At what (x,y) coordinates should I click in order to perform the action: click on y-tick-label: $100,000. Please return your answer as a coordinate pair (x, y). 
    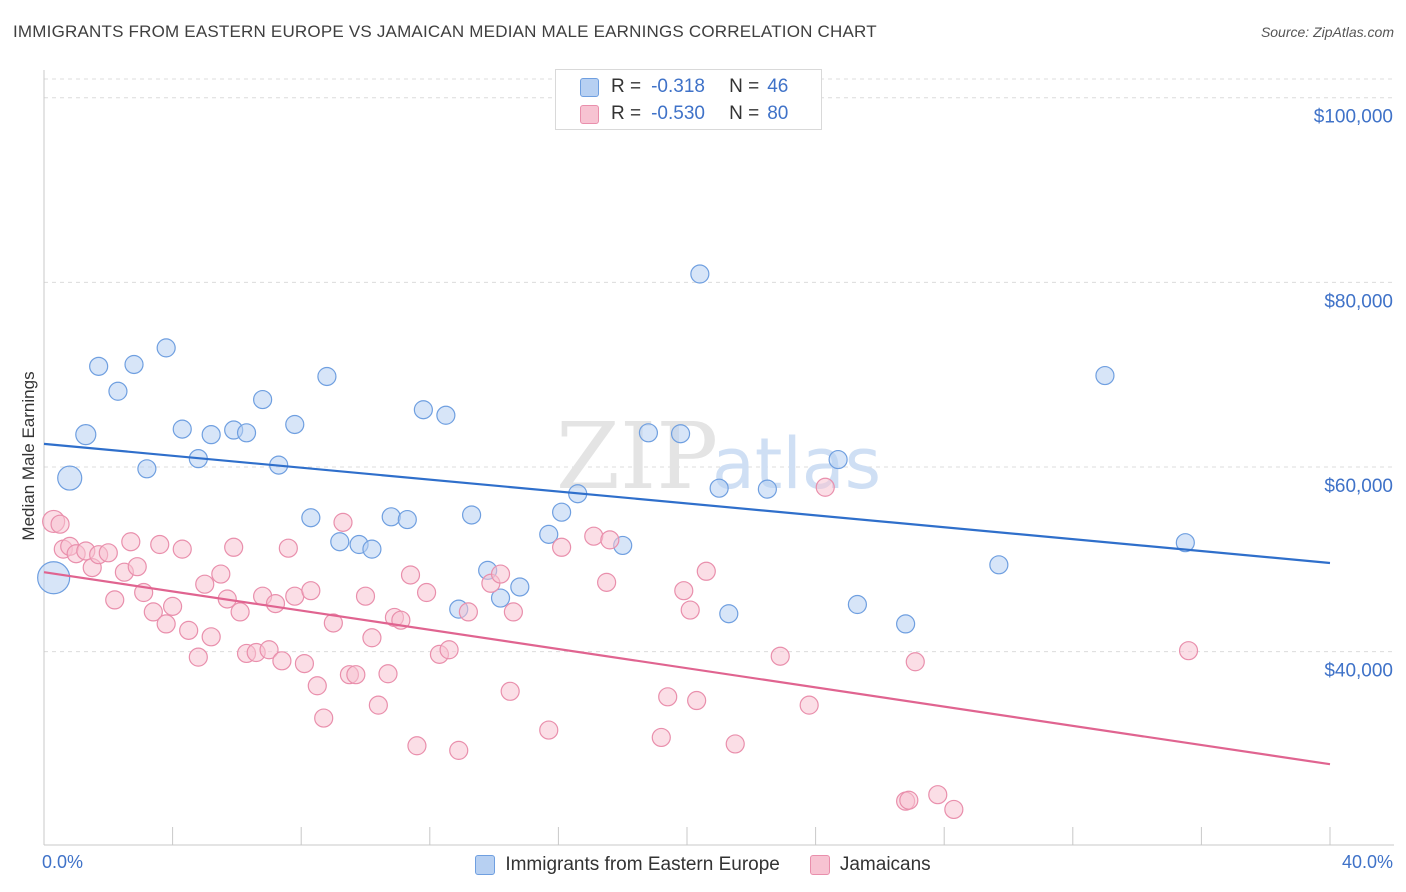
    Looking at the image, I should click on (1353, 117).